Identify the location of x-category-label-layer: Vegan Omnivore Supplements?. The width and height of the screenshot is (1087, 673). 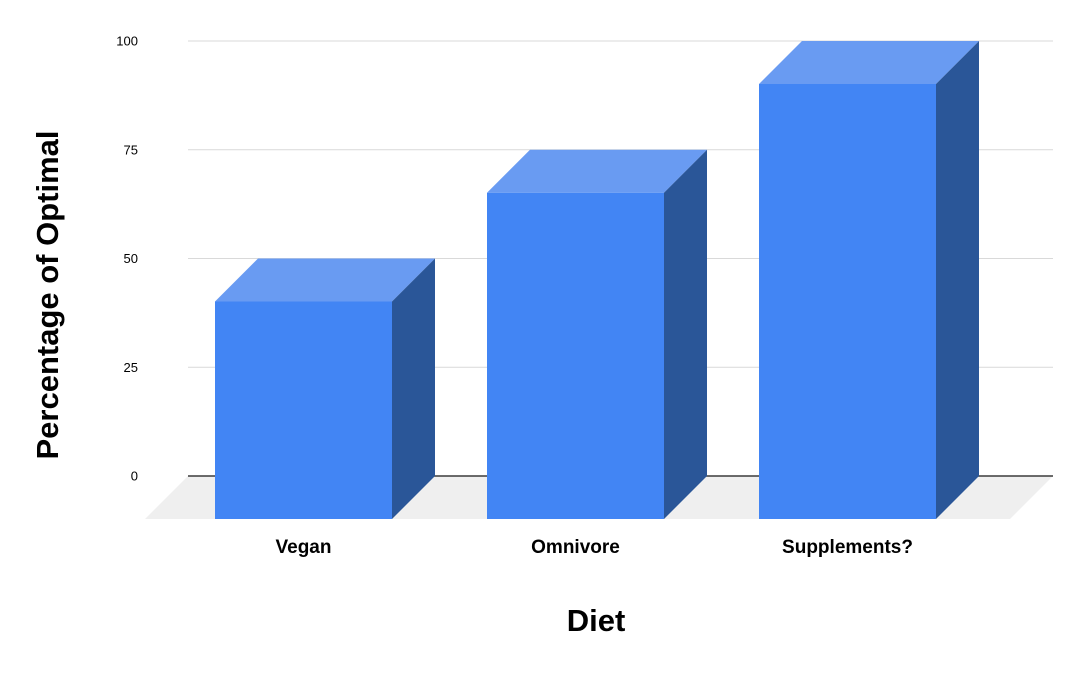
(594, 547).